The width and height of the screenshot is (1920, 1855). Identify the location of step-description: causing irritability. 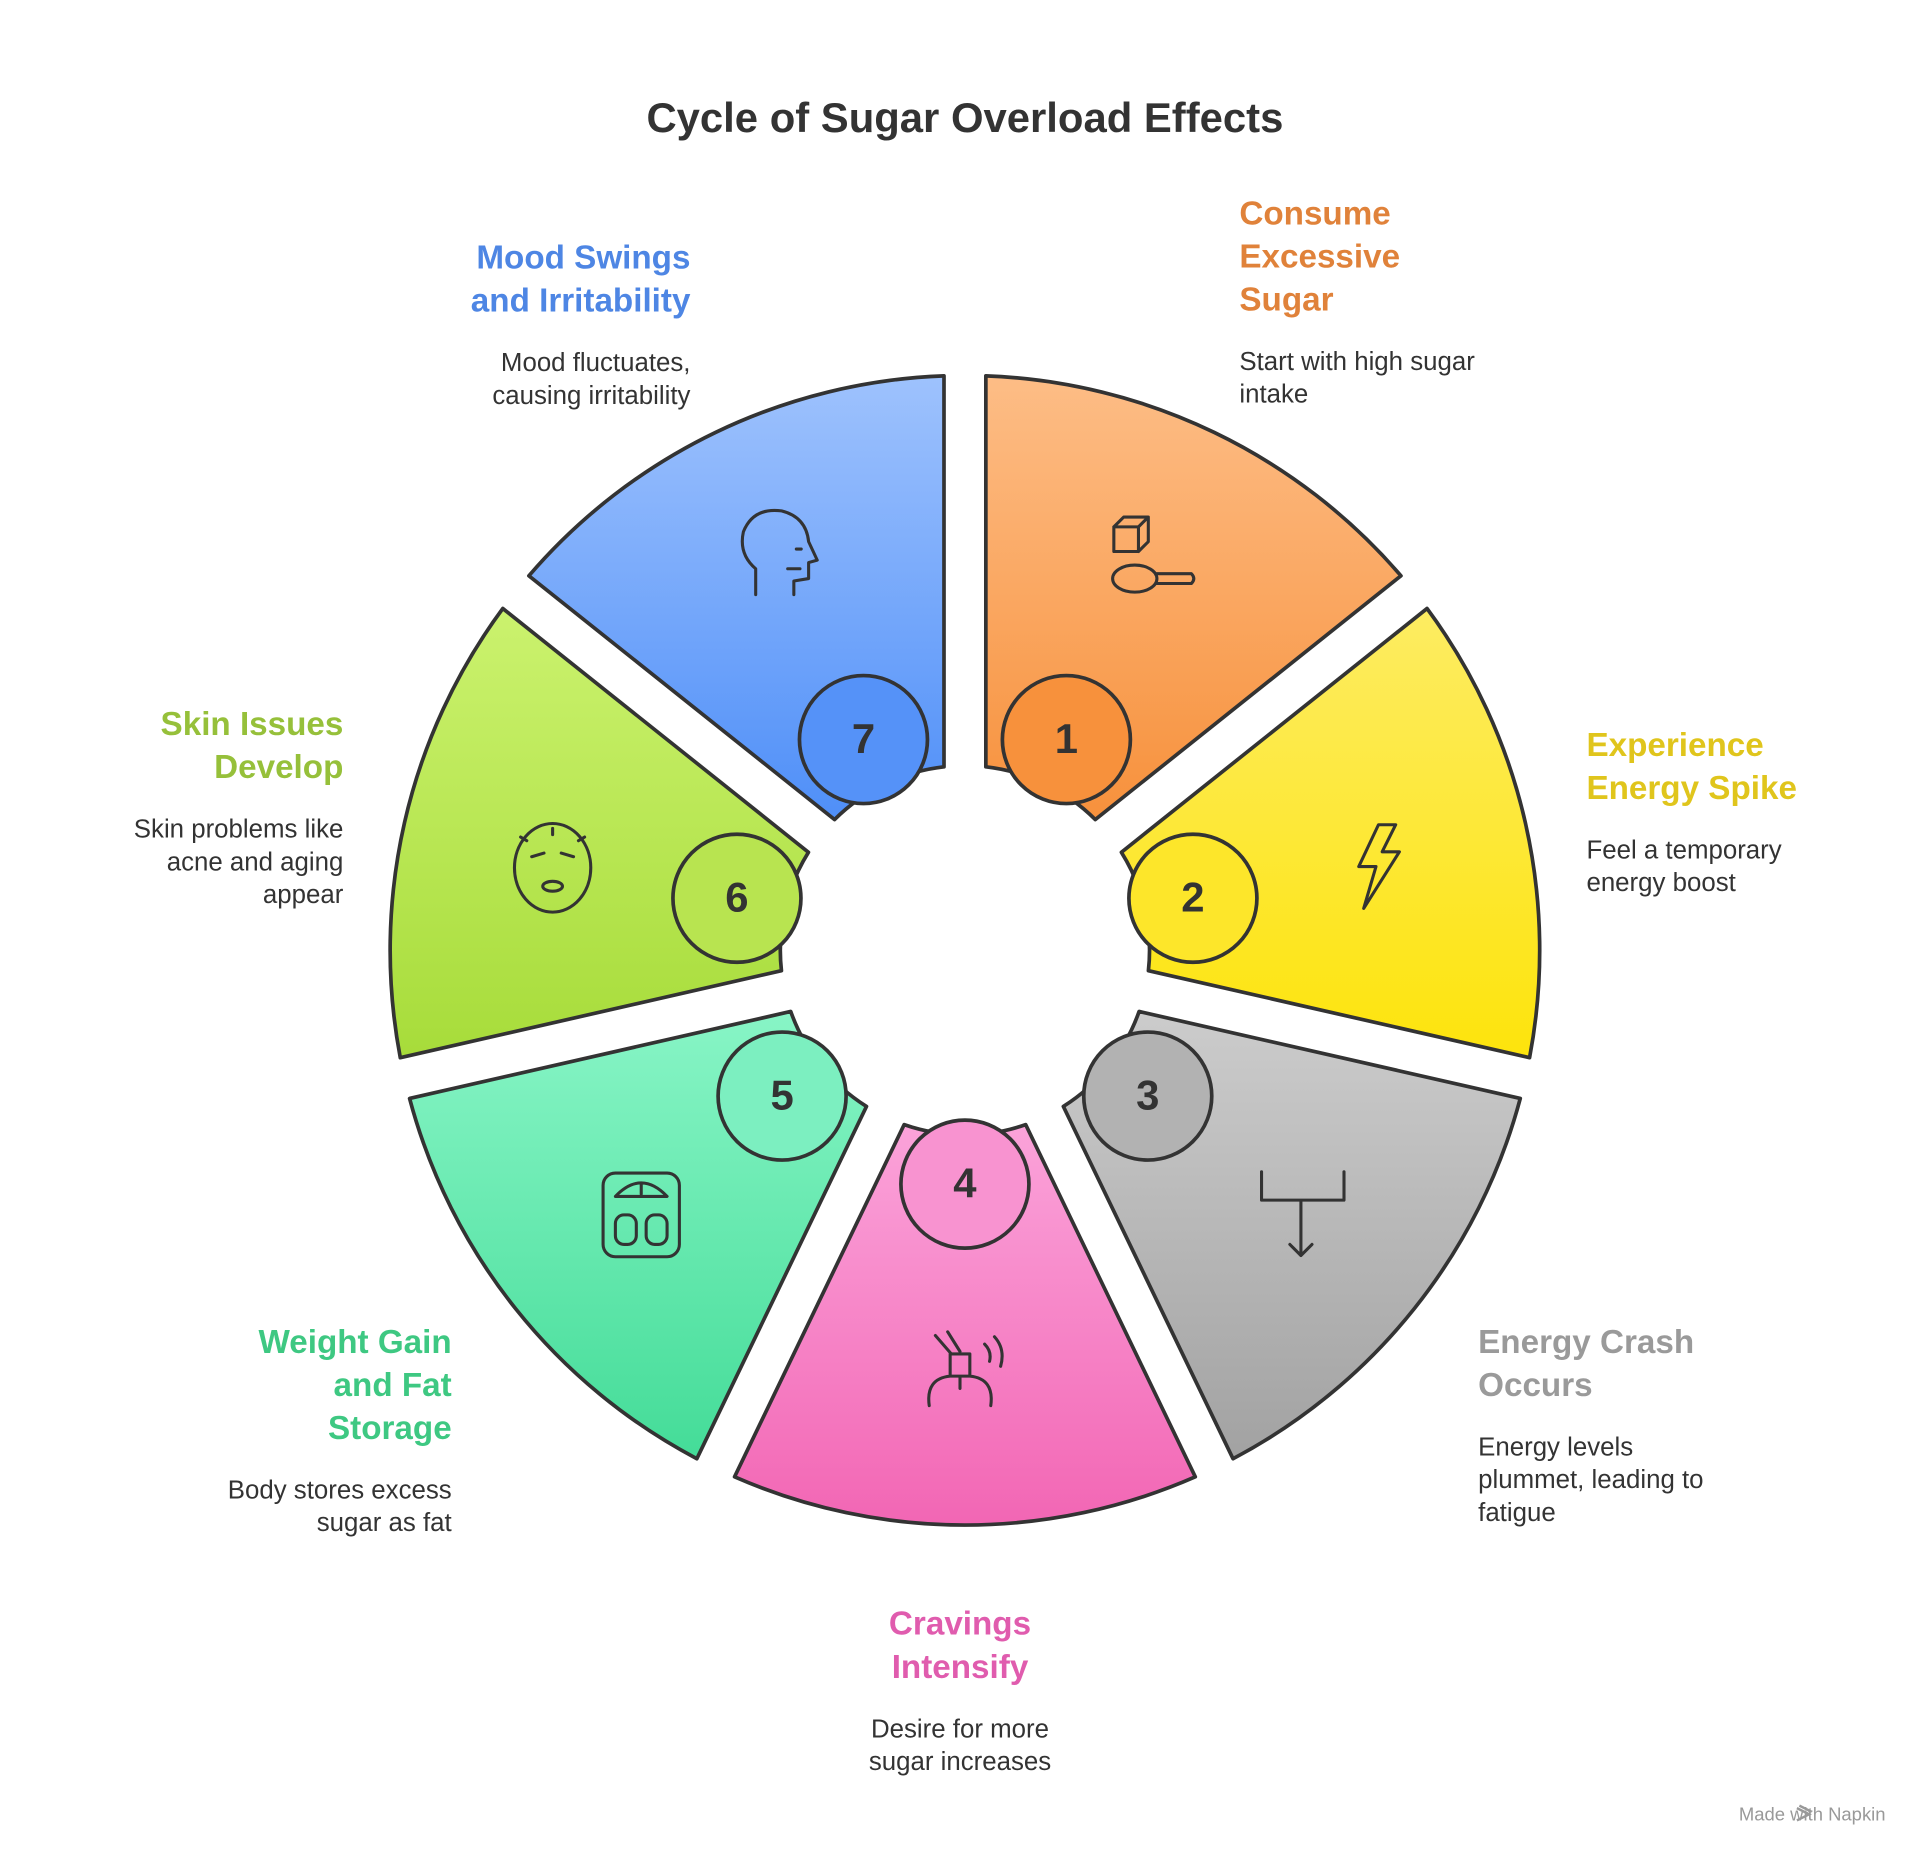
(591, 396).